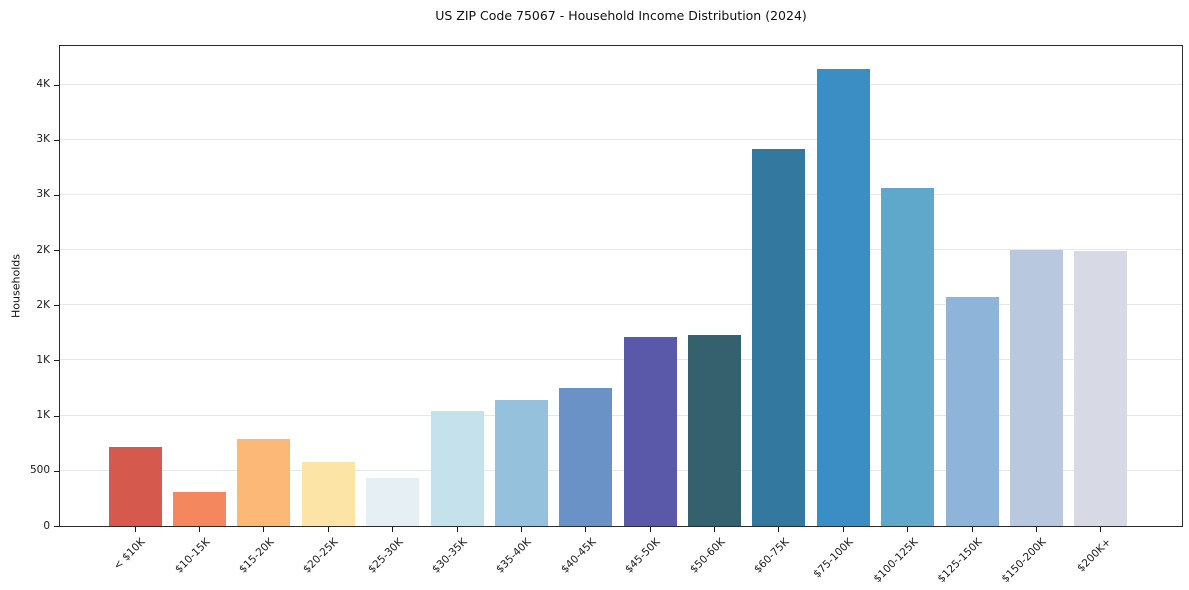  Describe the element at coordinates (46, 525) in the screenshot. I see `y-tick-label: 0` at that location.